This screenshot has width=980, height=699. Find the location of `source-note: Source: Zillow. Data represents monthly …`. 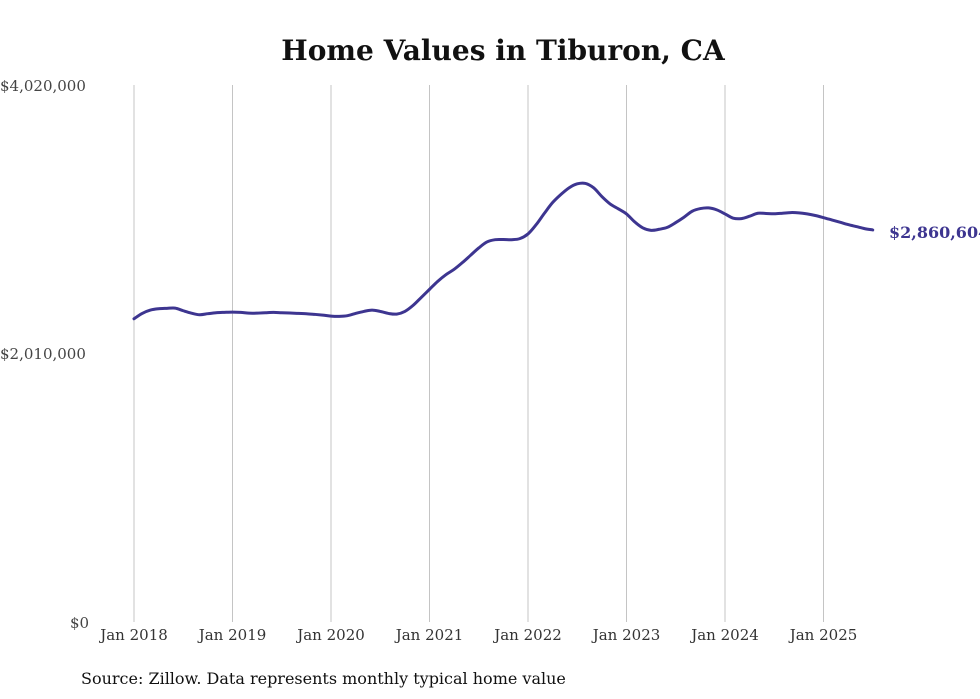

source-note: Source: Zillow. Data represents monthly … is located at coordinates (323, 678).